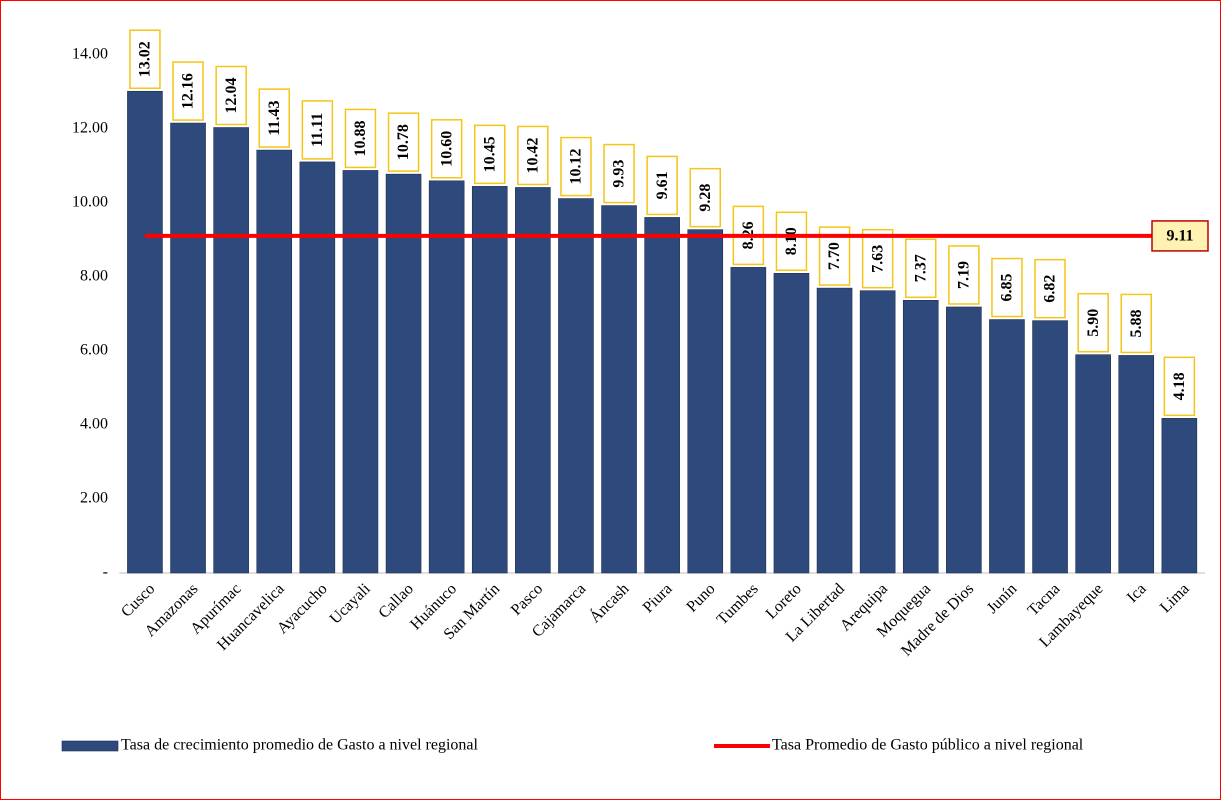 The width and height of the screenshot is (1221, 800). Describe the element at coordinates (94, 276) in the screenshot. I see `y-tick-label: 8.00` at that location.